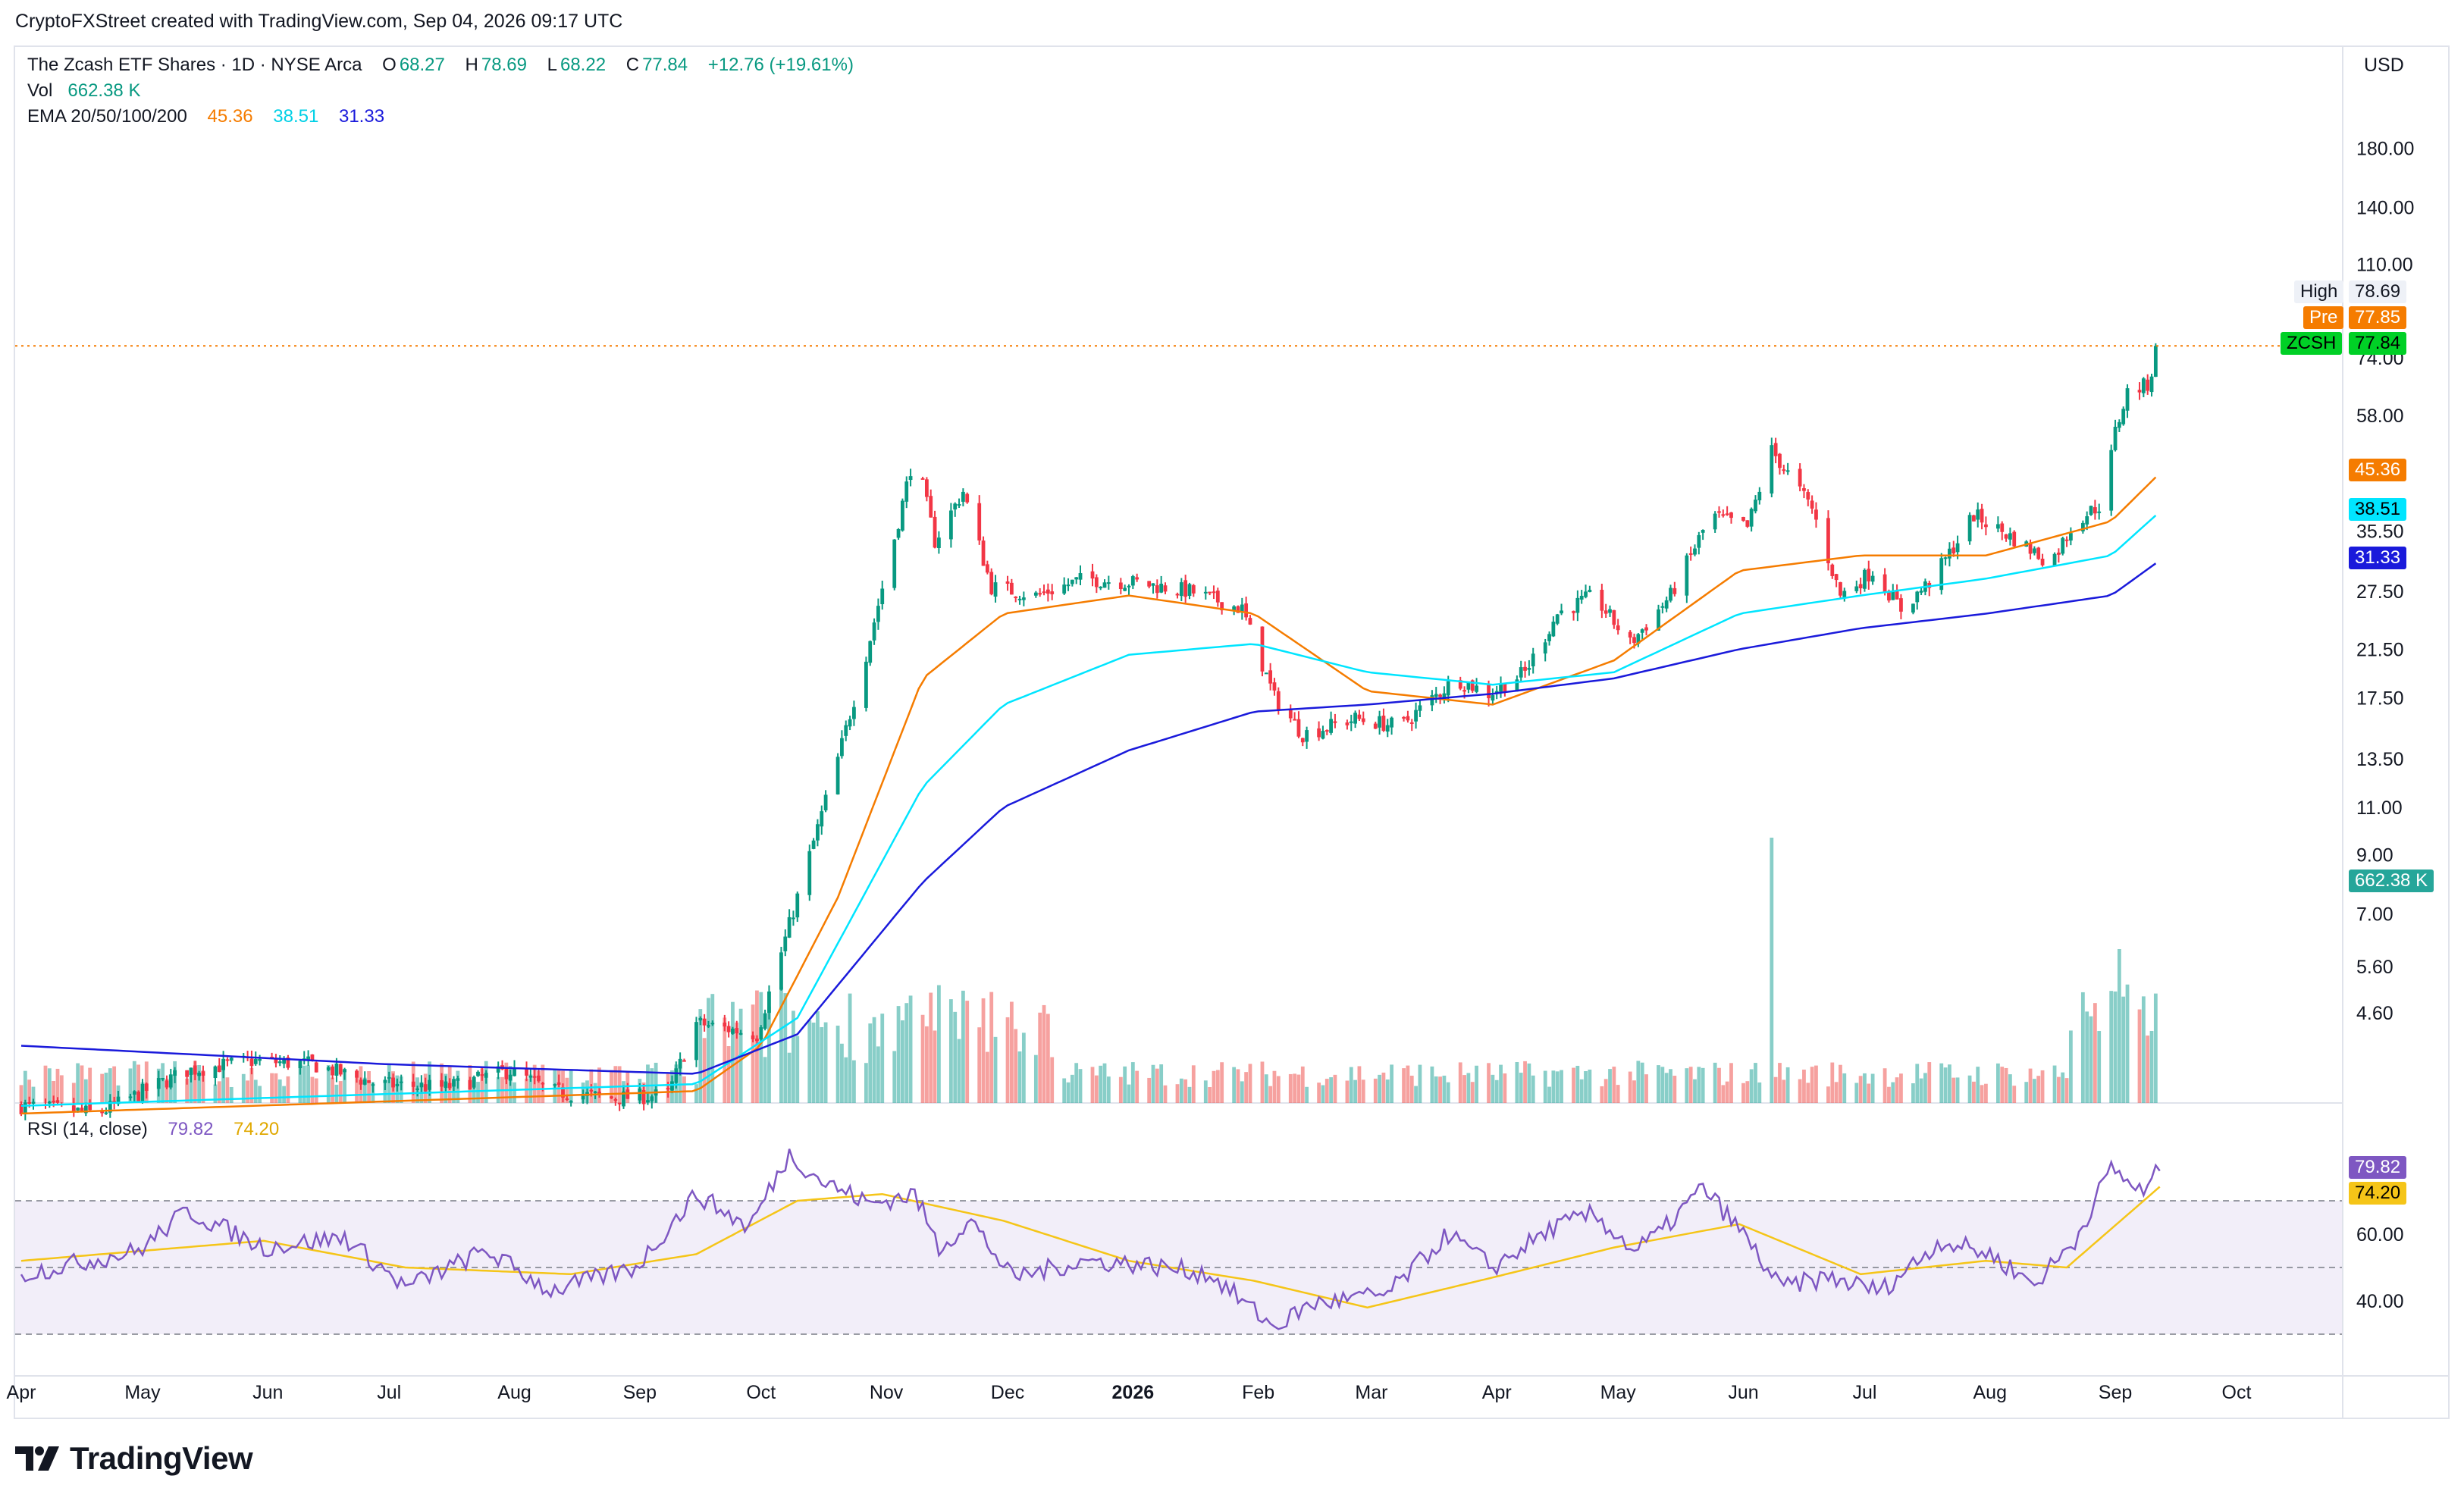  Describe the element at coordinates (104, 90) in the screenshot. I see `volume-value: 662.38 K` at that location.